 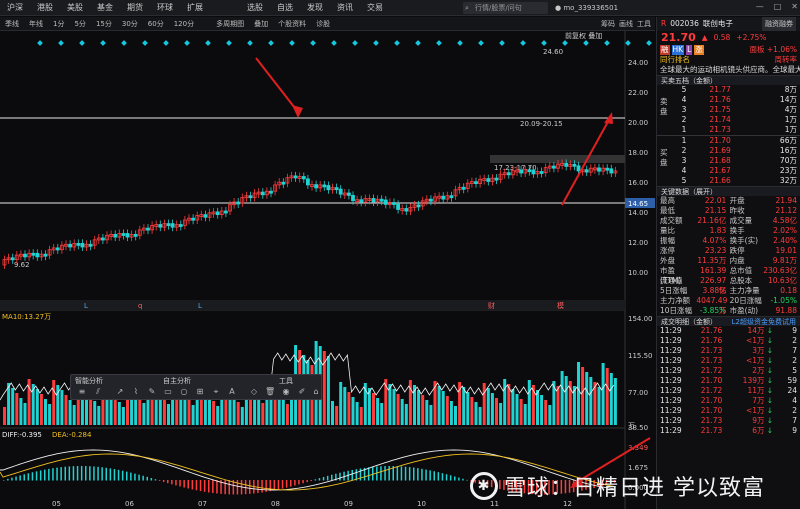 What do you see at coordinates (89, 381) in the screenshot?
I see `smart-analysis-label: 智能分析` at bounding box center [89, 381].